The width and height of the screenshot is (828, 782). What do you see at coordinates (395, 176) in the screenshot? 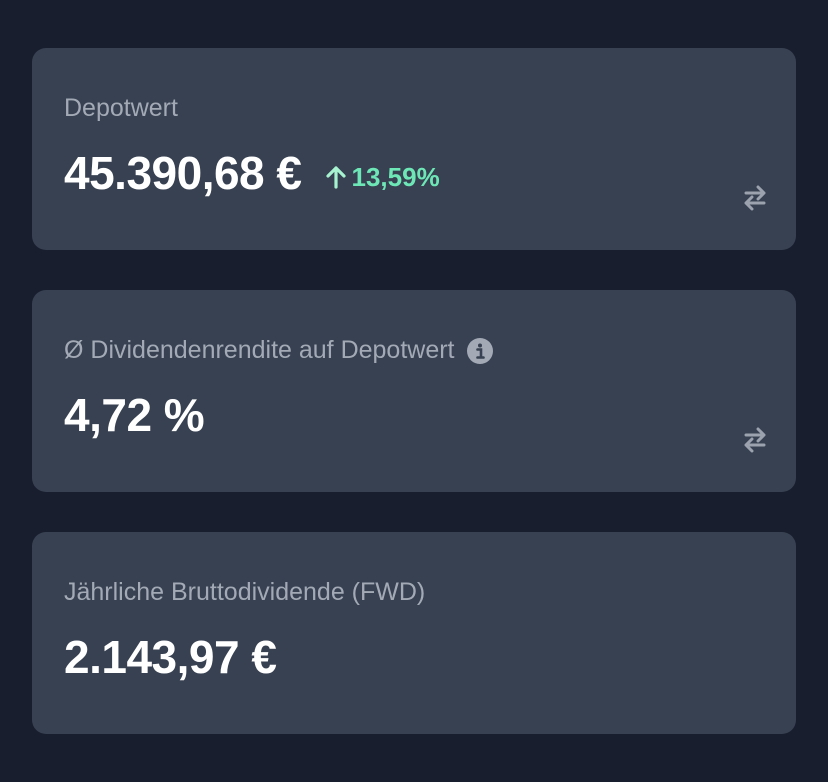
I see `change-value: 13,59%` at bounding box center [395, 176].